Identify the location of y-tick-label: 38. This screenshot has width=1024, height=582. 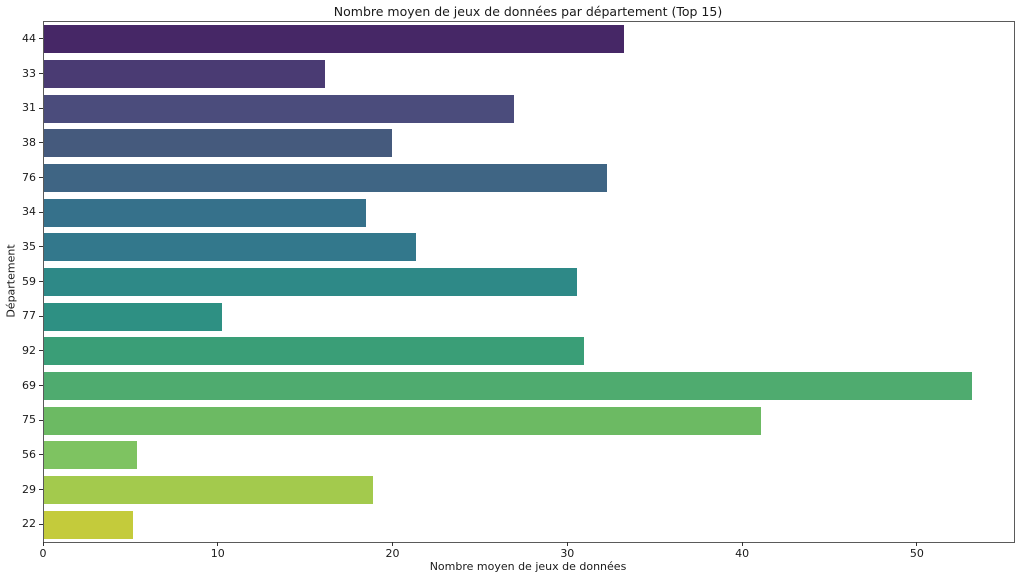
(29, 142).